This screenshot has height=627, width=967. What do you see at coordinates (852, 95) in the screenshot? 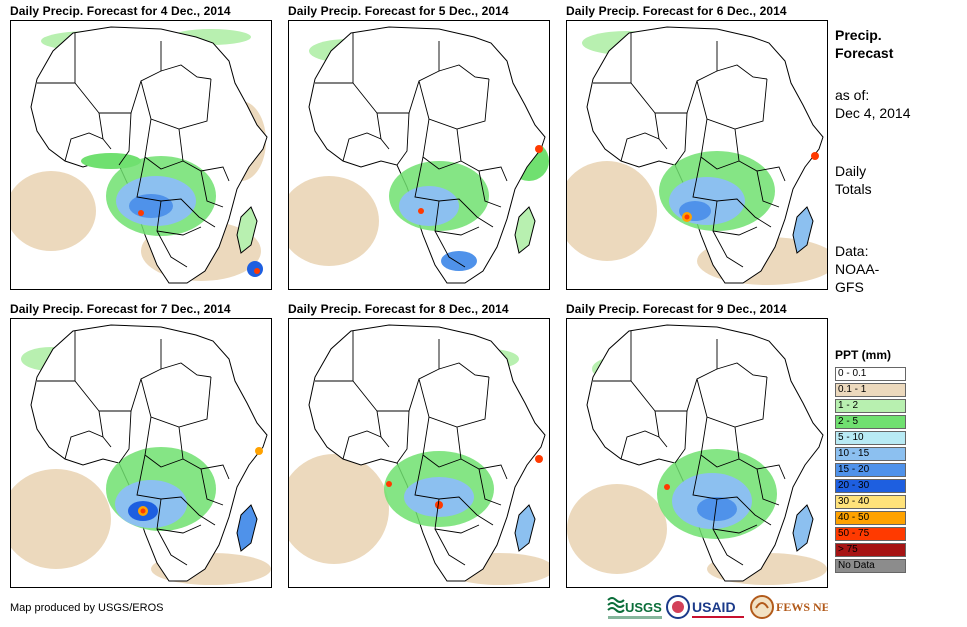
I see `as-of-label: as of:` at bounding box center [852, 95].